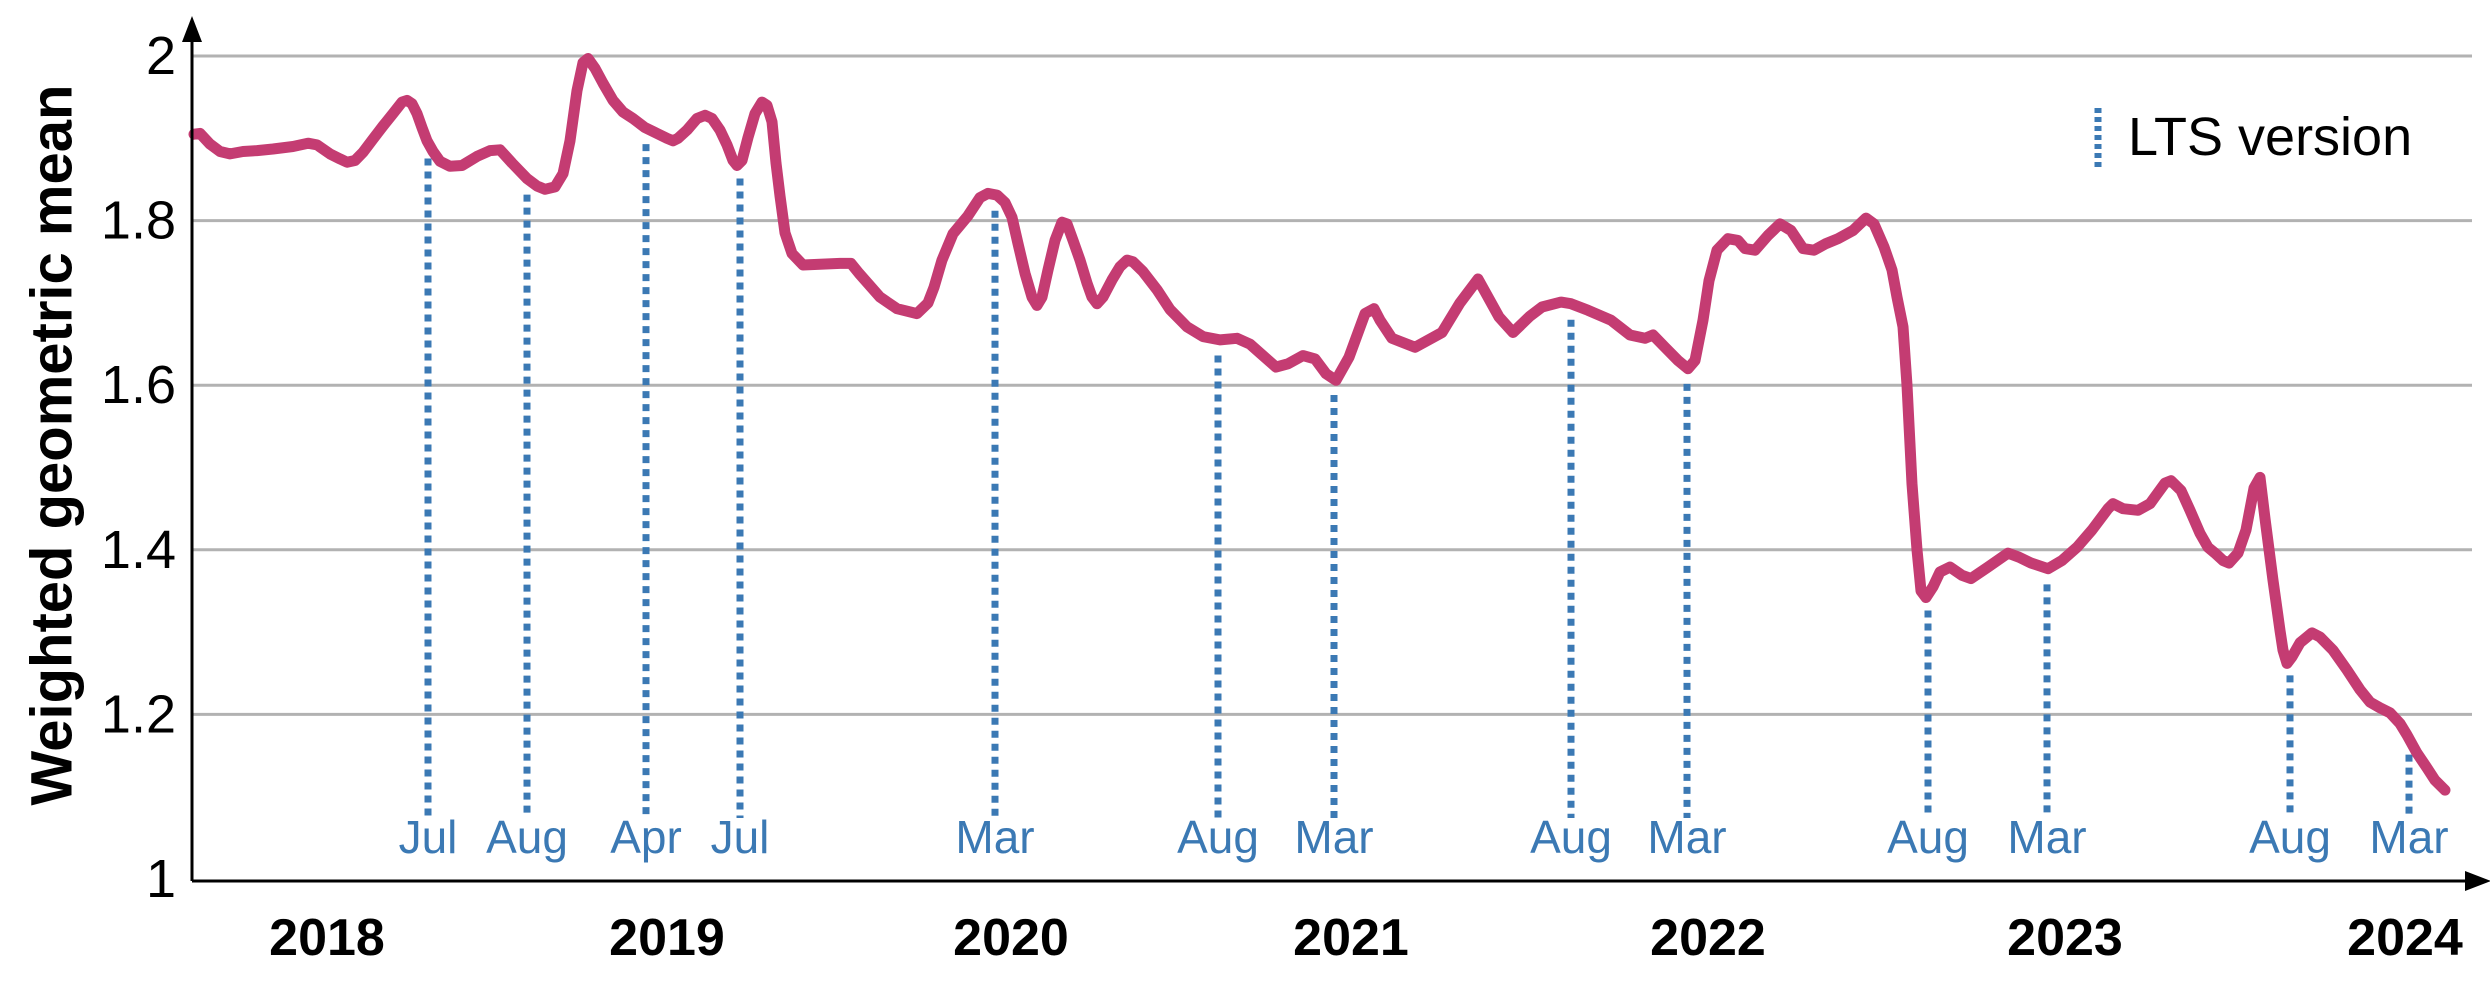 The image size is (2490, 1004). What do you see at coordinates (2405, 938) in the screenshot?
I see `x-year-label-2024: 2024` at bounding box center [2405, 938].